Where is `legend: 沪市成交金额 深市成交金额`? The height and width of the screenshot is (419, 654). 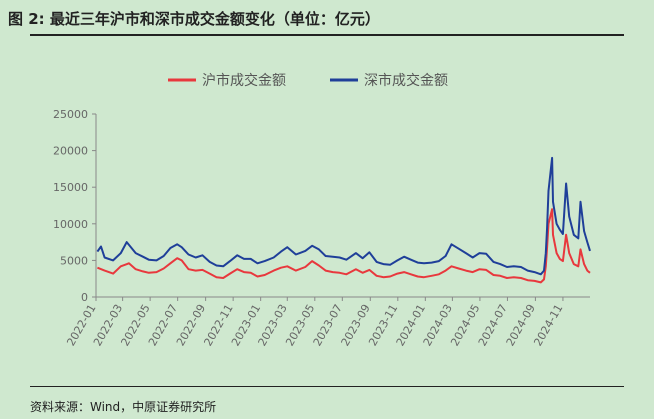 legend: 沪市成交金额 深市成交金额 is located at coordinates (308, 80).